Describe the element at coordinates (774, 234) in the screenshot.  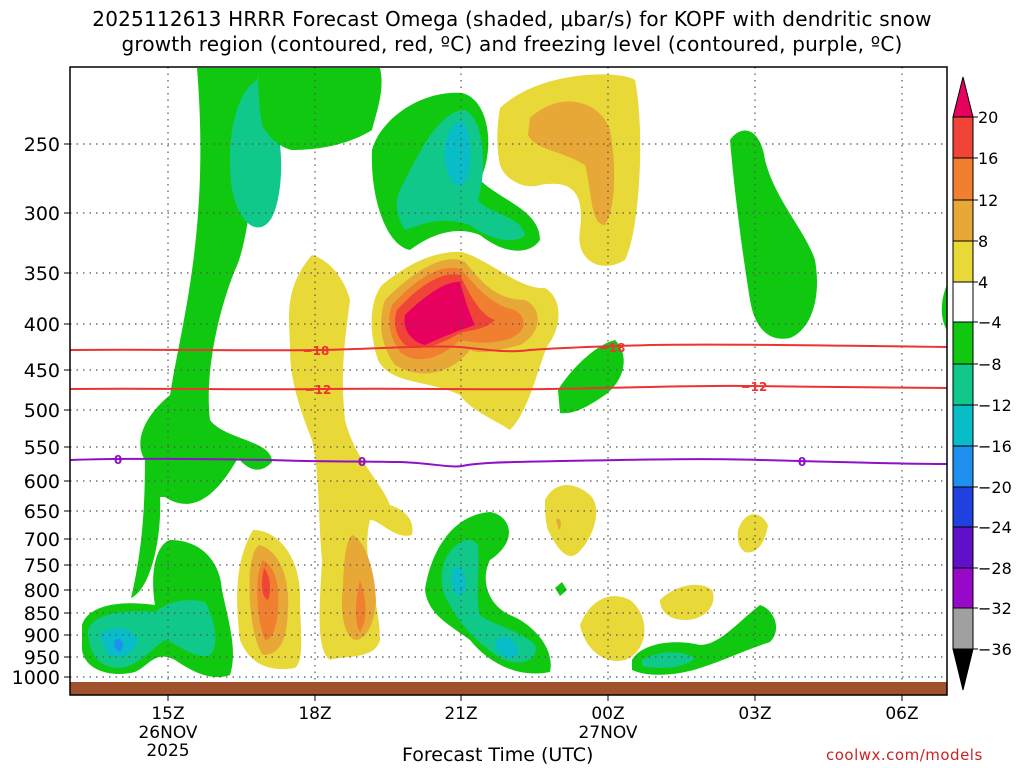
I see `omega-region-upward-03z-upper` at that location.